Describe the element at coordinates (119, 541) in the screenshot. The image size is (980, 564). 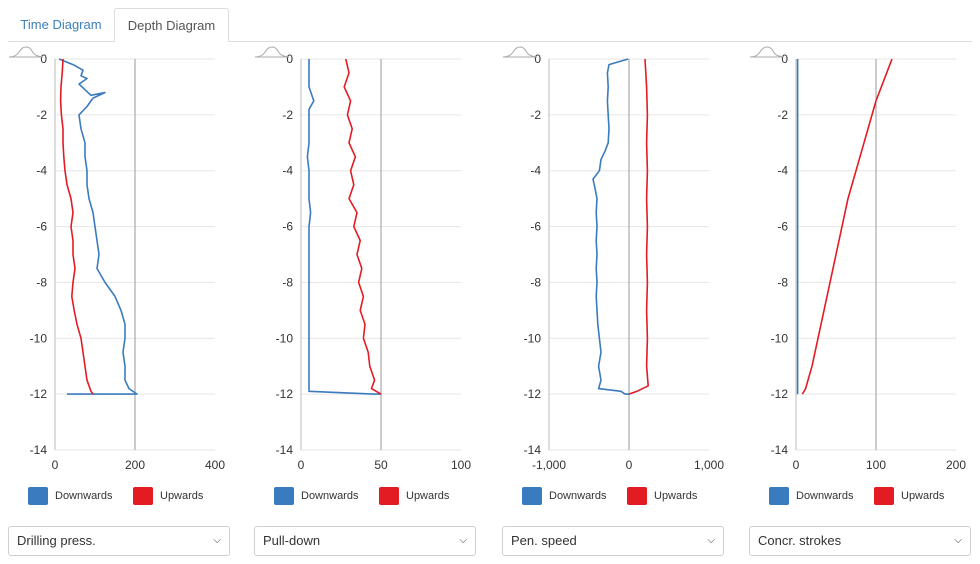
I see `parameter-select-drilling-pressure: Drilling press. ⌵` at that location.